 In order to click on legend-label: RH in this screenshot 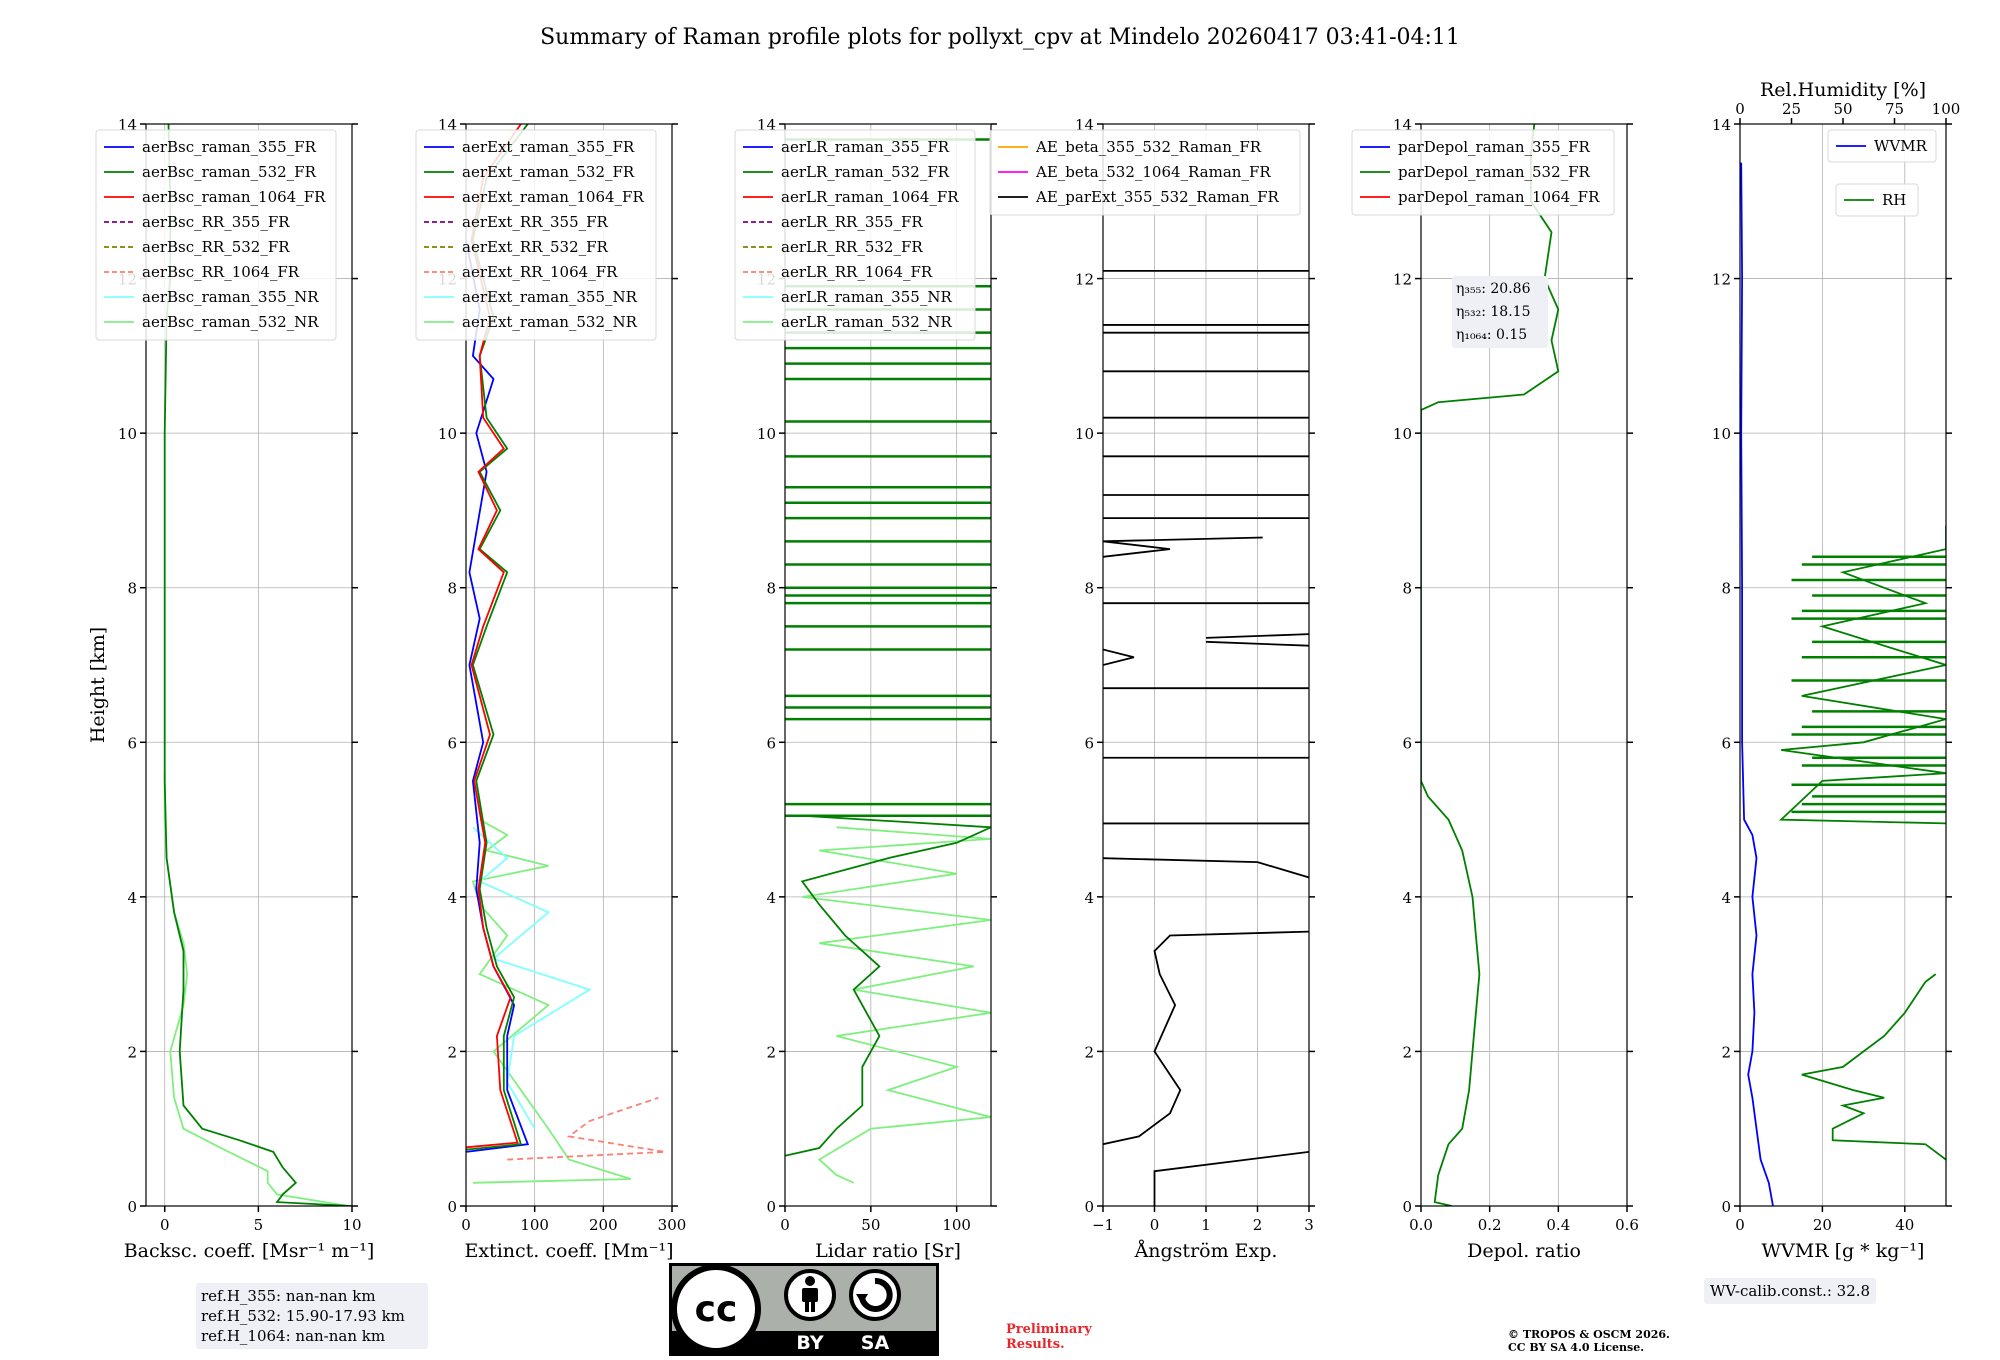, I will do `click(1894, 200)`.